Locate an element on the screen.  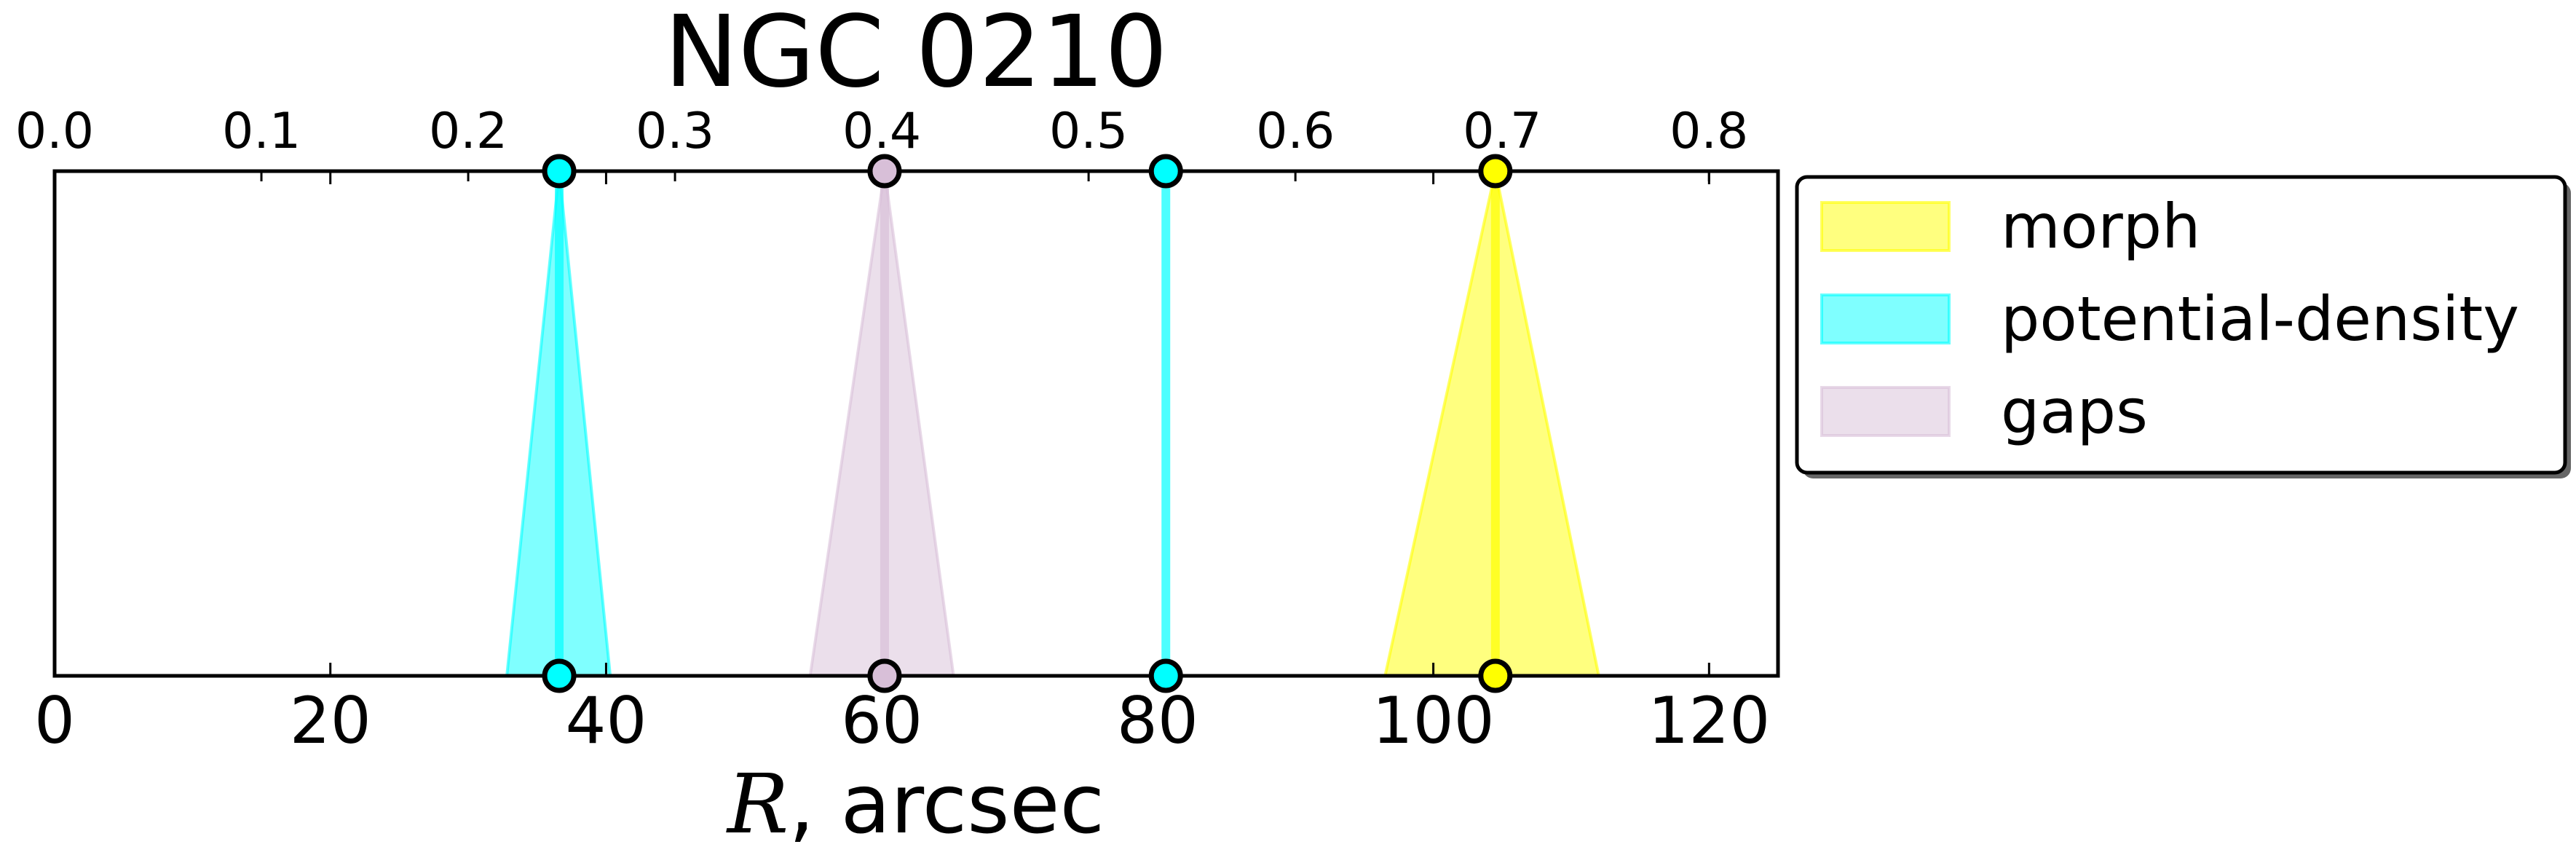
x-axis-unit: , arcsec is located at coordinates (947, 805).